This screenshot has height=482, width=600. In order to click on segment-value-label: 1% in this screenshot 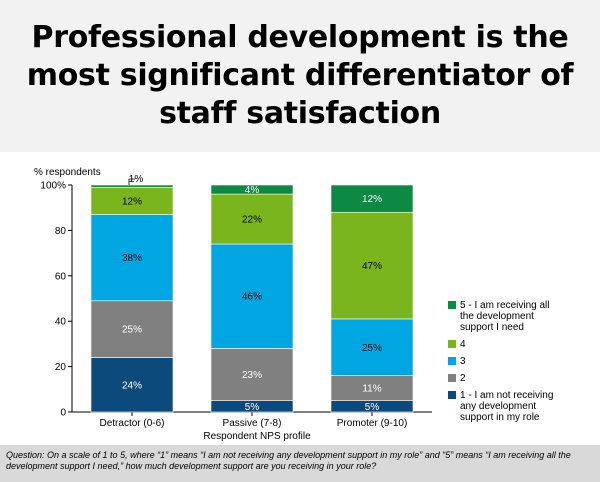, I will do `click(136, 179)`.